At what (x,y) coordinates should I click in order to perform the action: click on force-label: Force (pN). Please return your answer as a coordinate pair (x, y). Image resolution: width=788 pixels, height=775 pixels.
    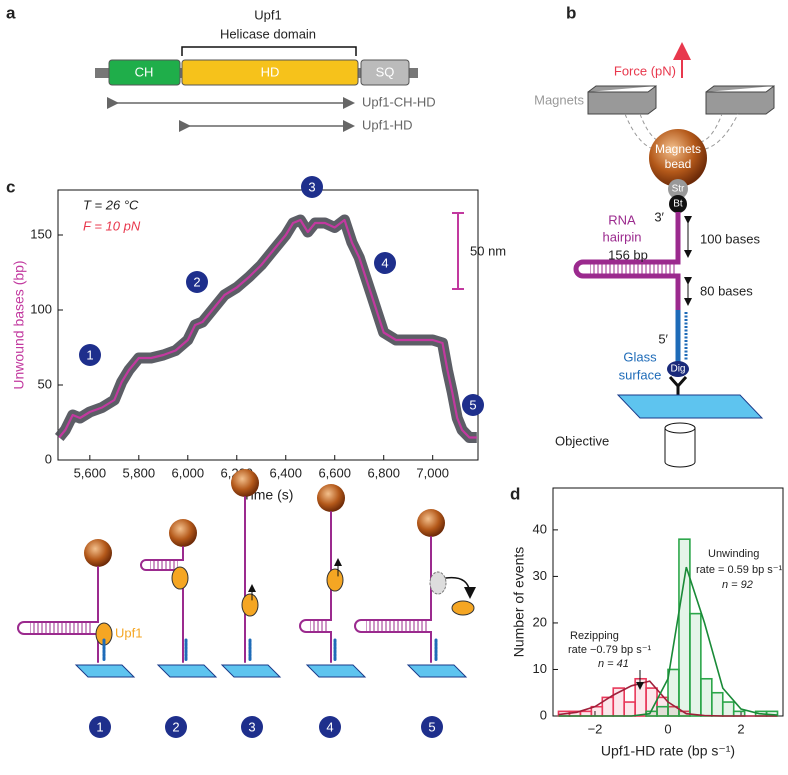
    Looking at the image, I should click on (645, 70).